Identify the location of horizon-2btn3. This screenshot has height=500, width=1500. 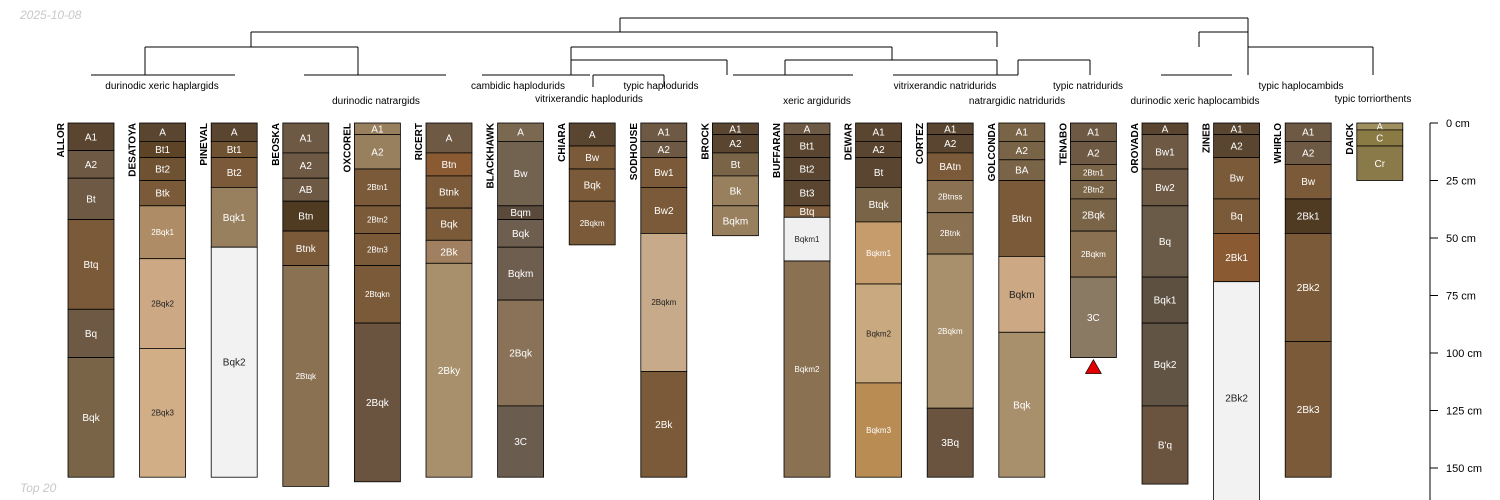
(377, 249).